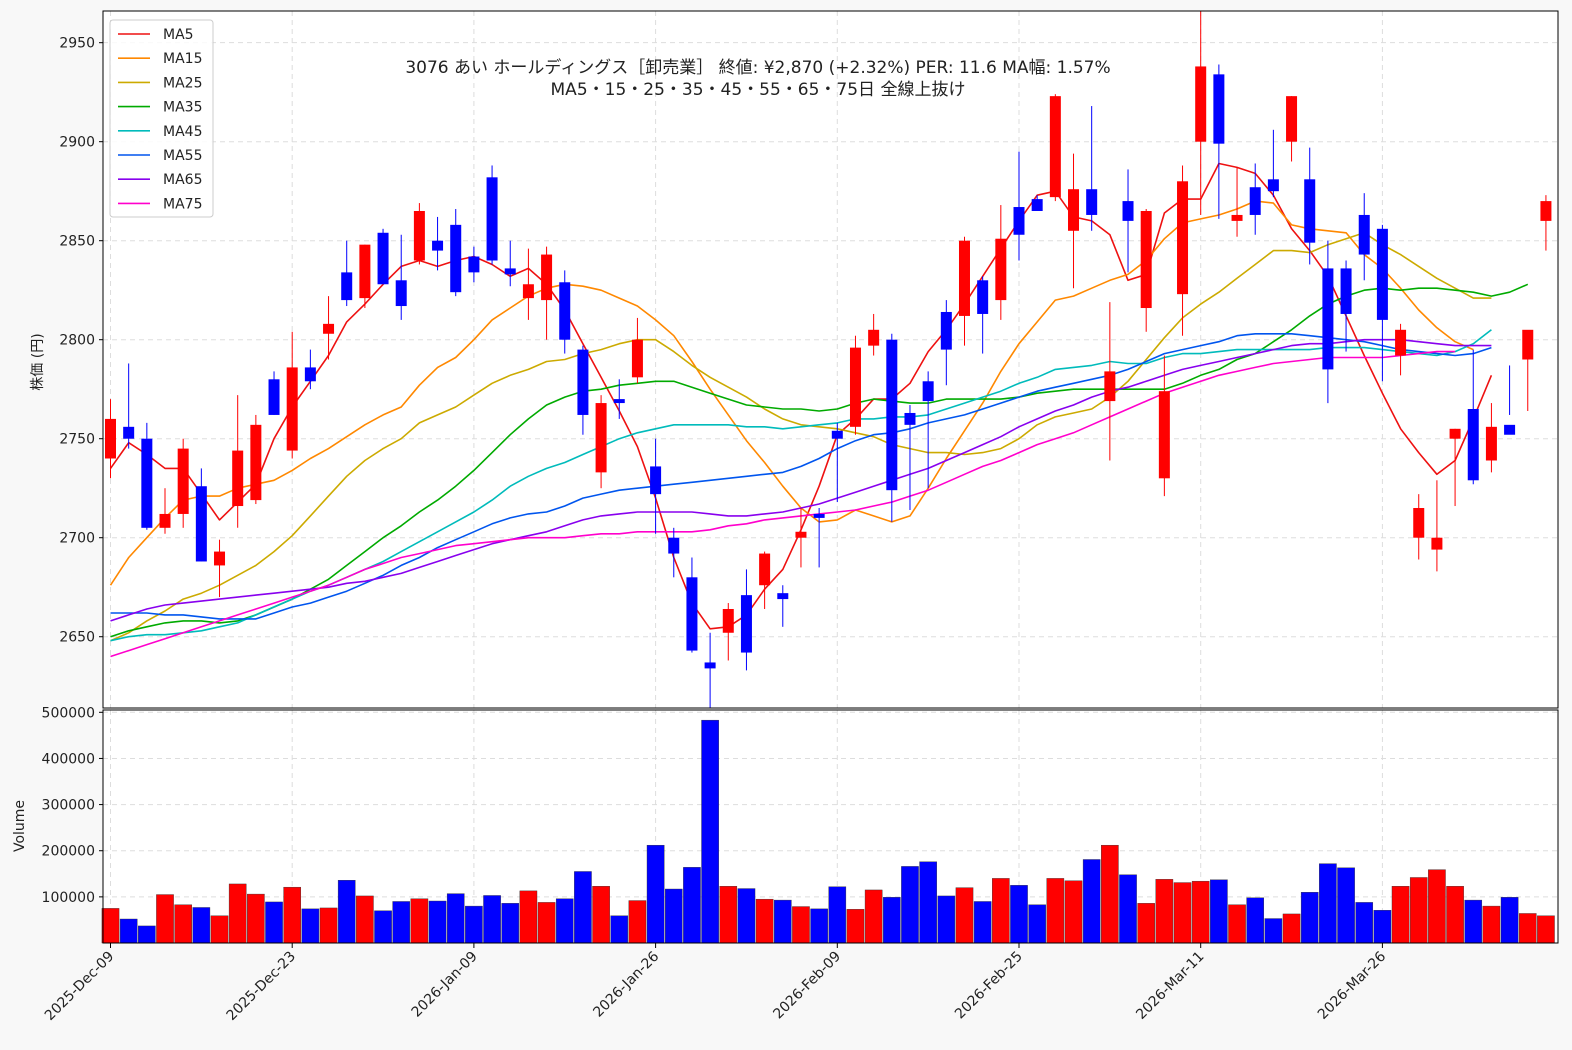 The width and height of the screenshot is (1572, 1050). I want to click on legend-item: MA35, so click(160, 108).